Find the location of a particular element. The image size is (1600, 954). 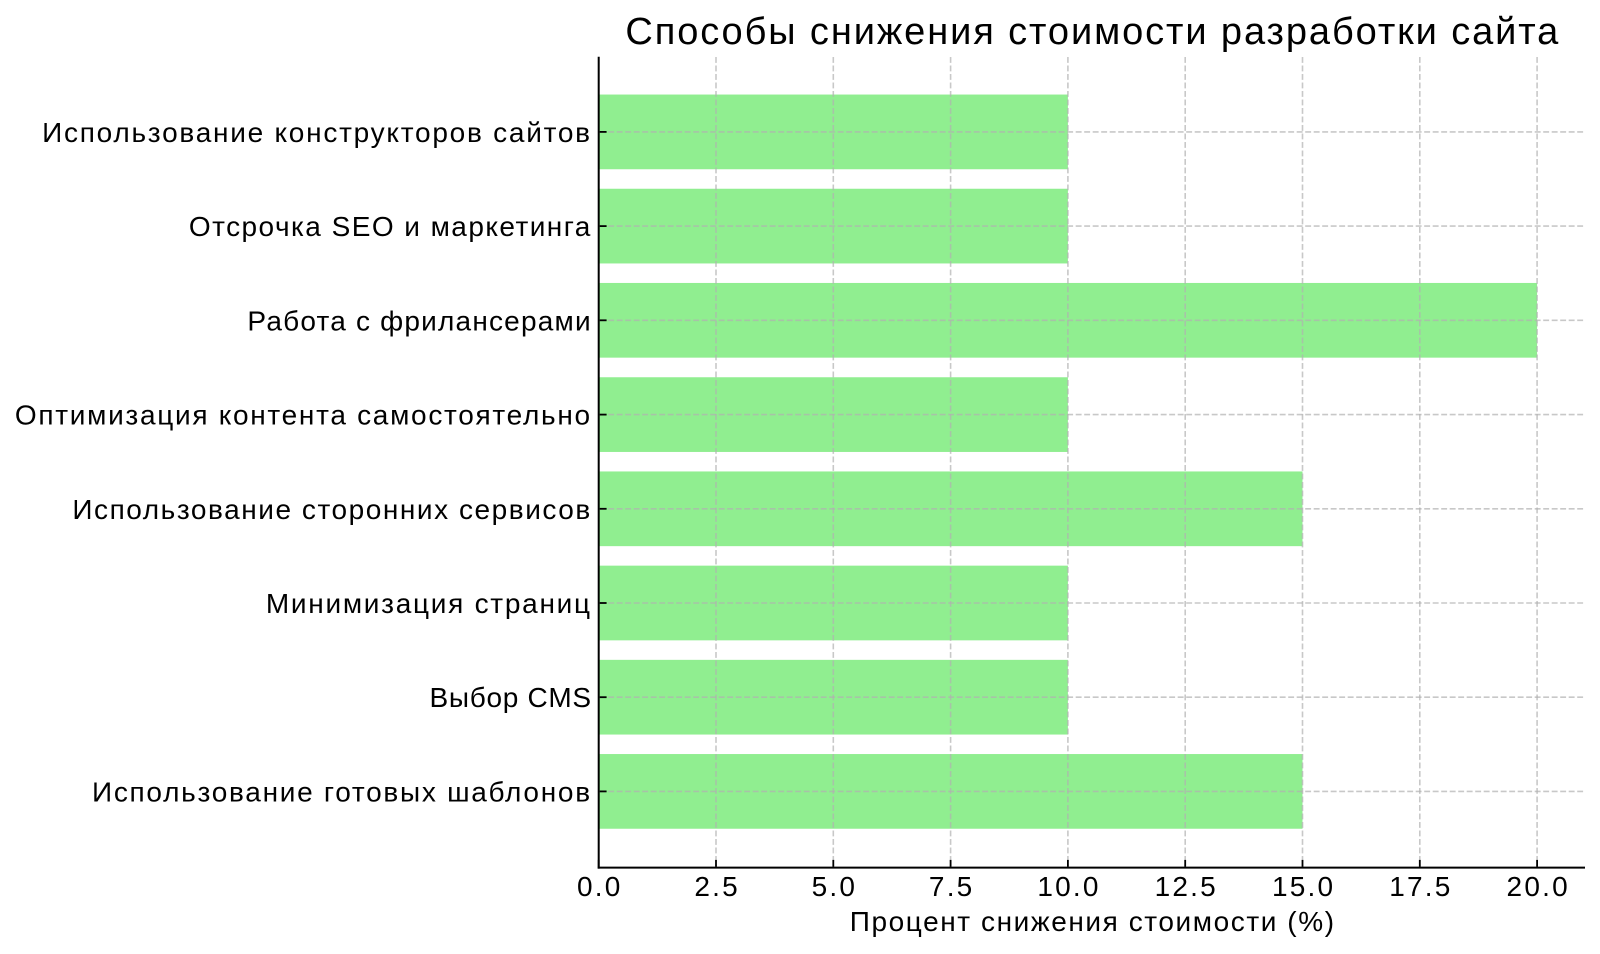

svg-text: 17.5 is located at coordinates (1420, 886).